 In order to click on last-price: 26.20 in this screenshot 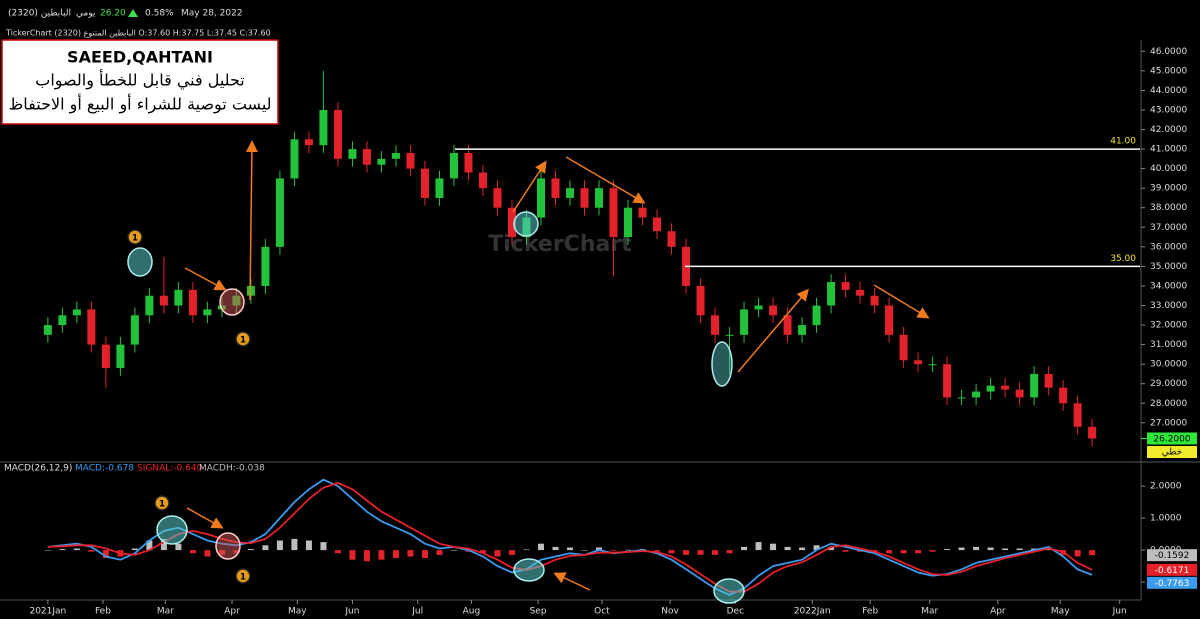, I will do `click(113, 14)`.